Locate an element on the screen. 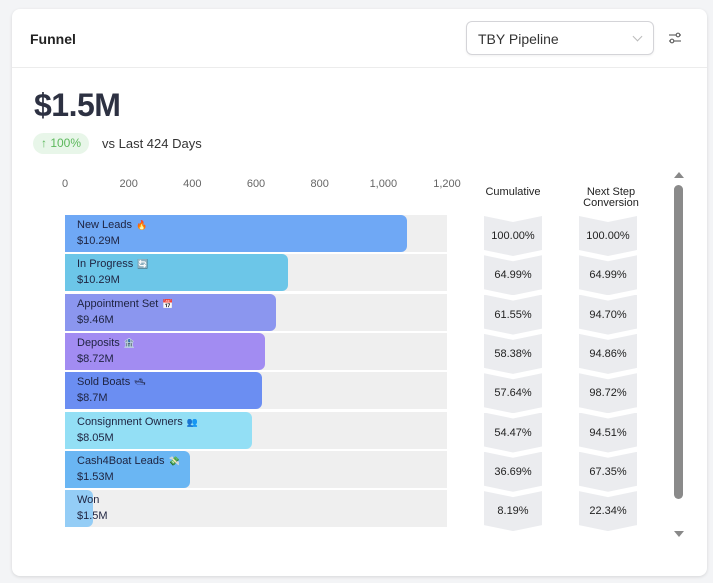  scrollbar-thumb is located at coordinates (678, 342).